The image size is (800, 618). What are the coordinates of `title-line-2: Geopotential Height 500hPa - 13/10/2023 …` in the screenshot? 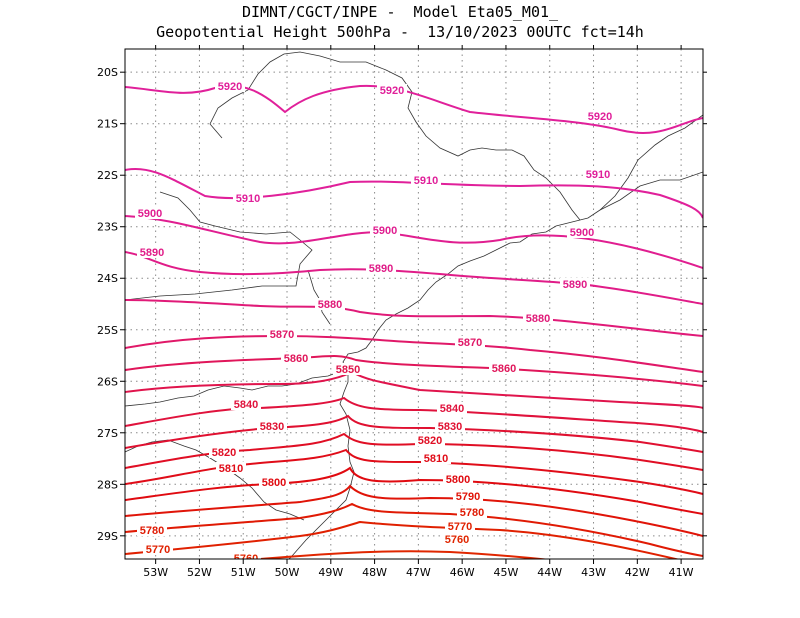 It's located at (400, 32).